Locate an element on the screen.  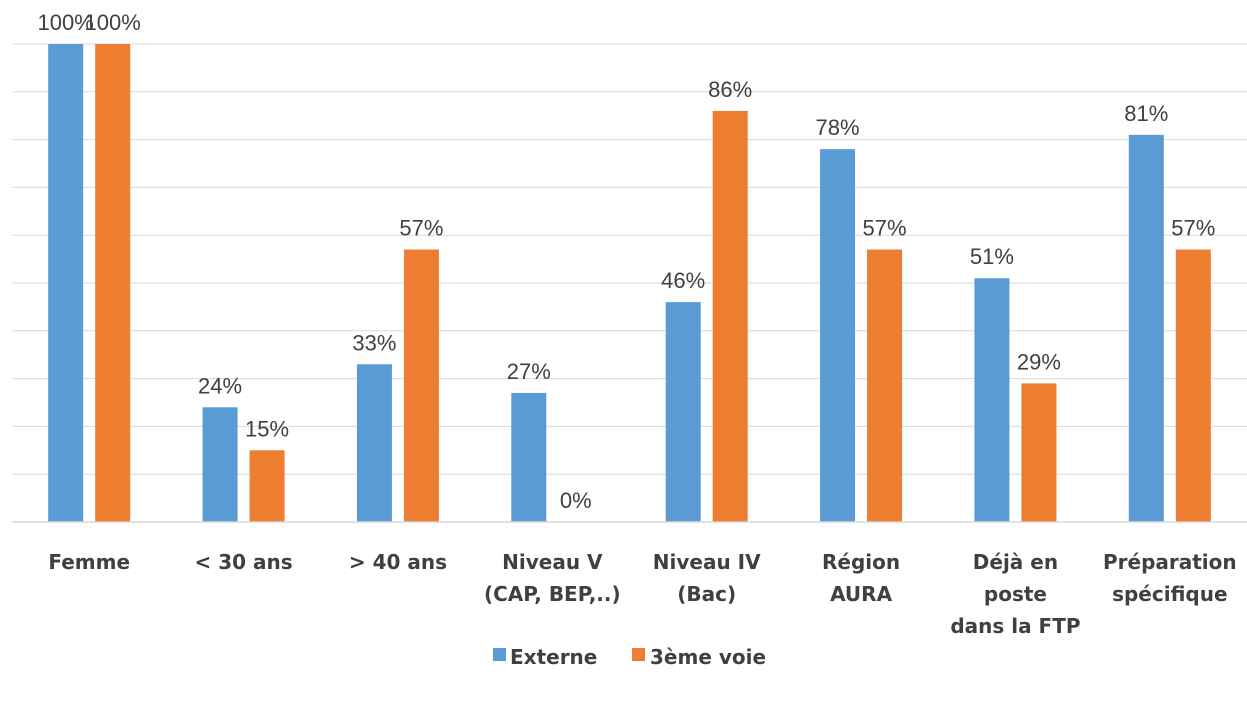
data-label: 29% is located at coordinates (1039, 361).